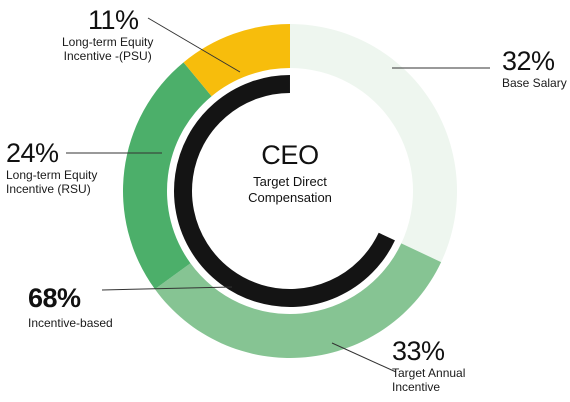 Image resolution: width=570 pixels, height=402 pixels. Describe the element at coordinates (48, 188) in the screenshot. I see `label-rsu-line2: Incentive (RSU)` at that location.